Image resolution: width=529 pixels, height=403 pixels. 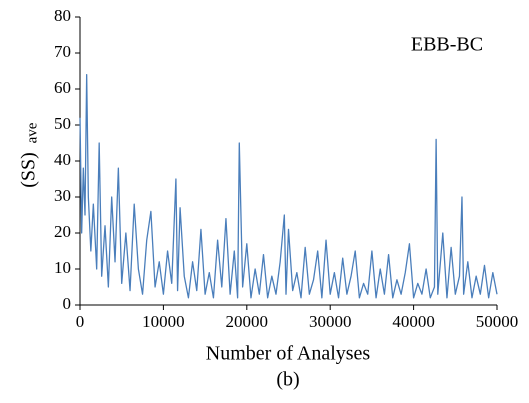 I want to click on y-axis-label: (SS) ave, so click(x=29, y=155).